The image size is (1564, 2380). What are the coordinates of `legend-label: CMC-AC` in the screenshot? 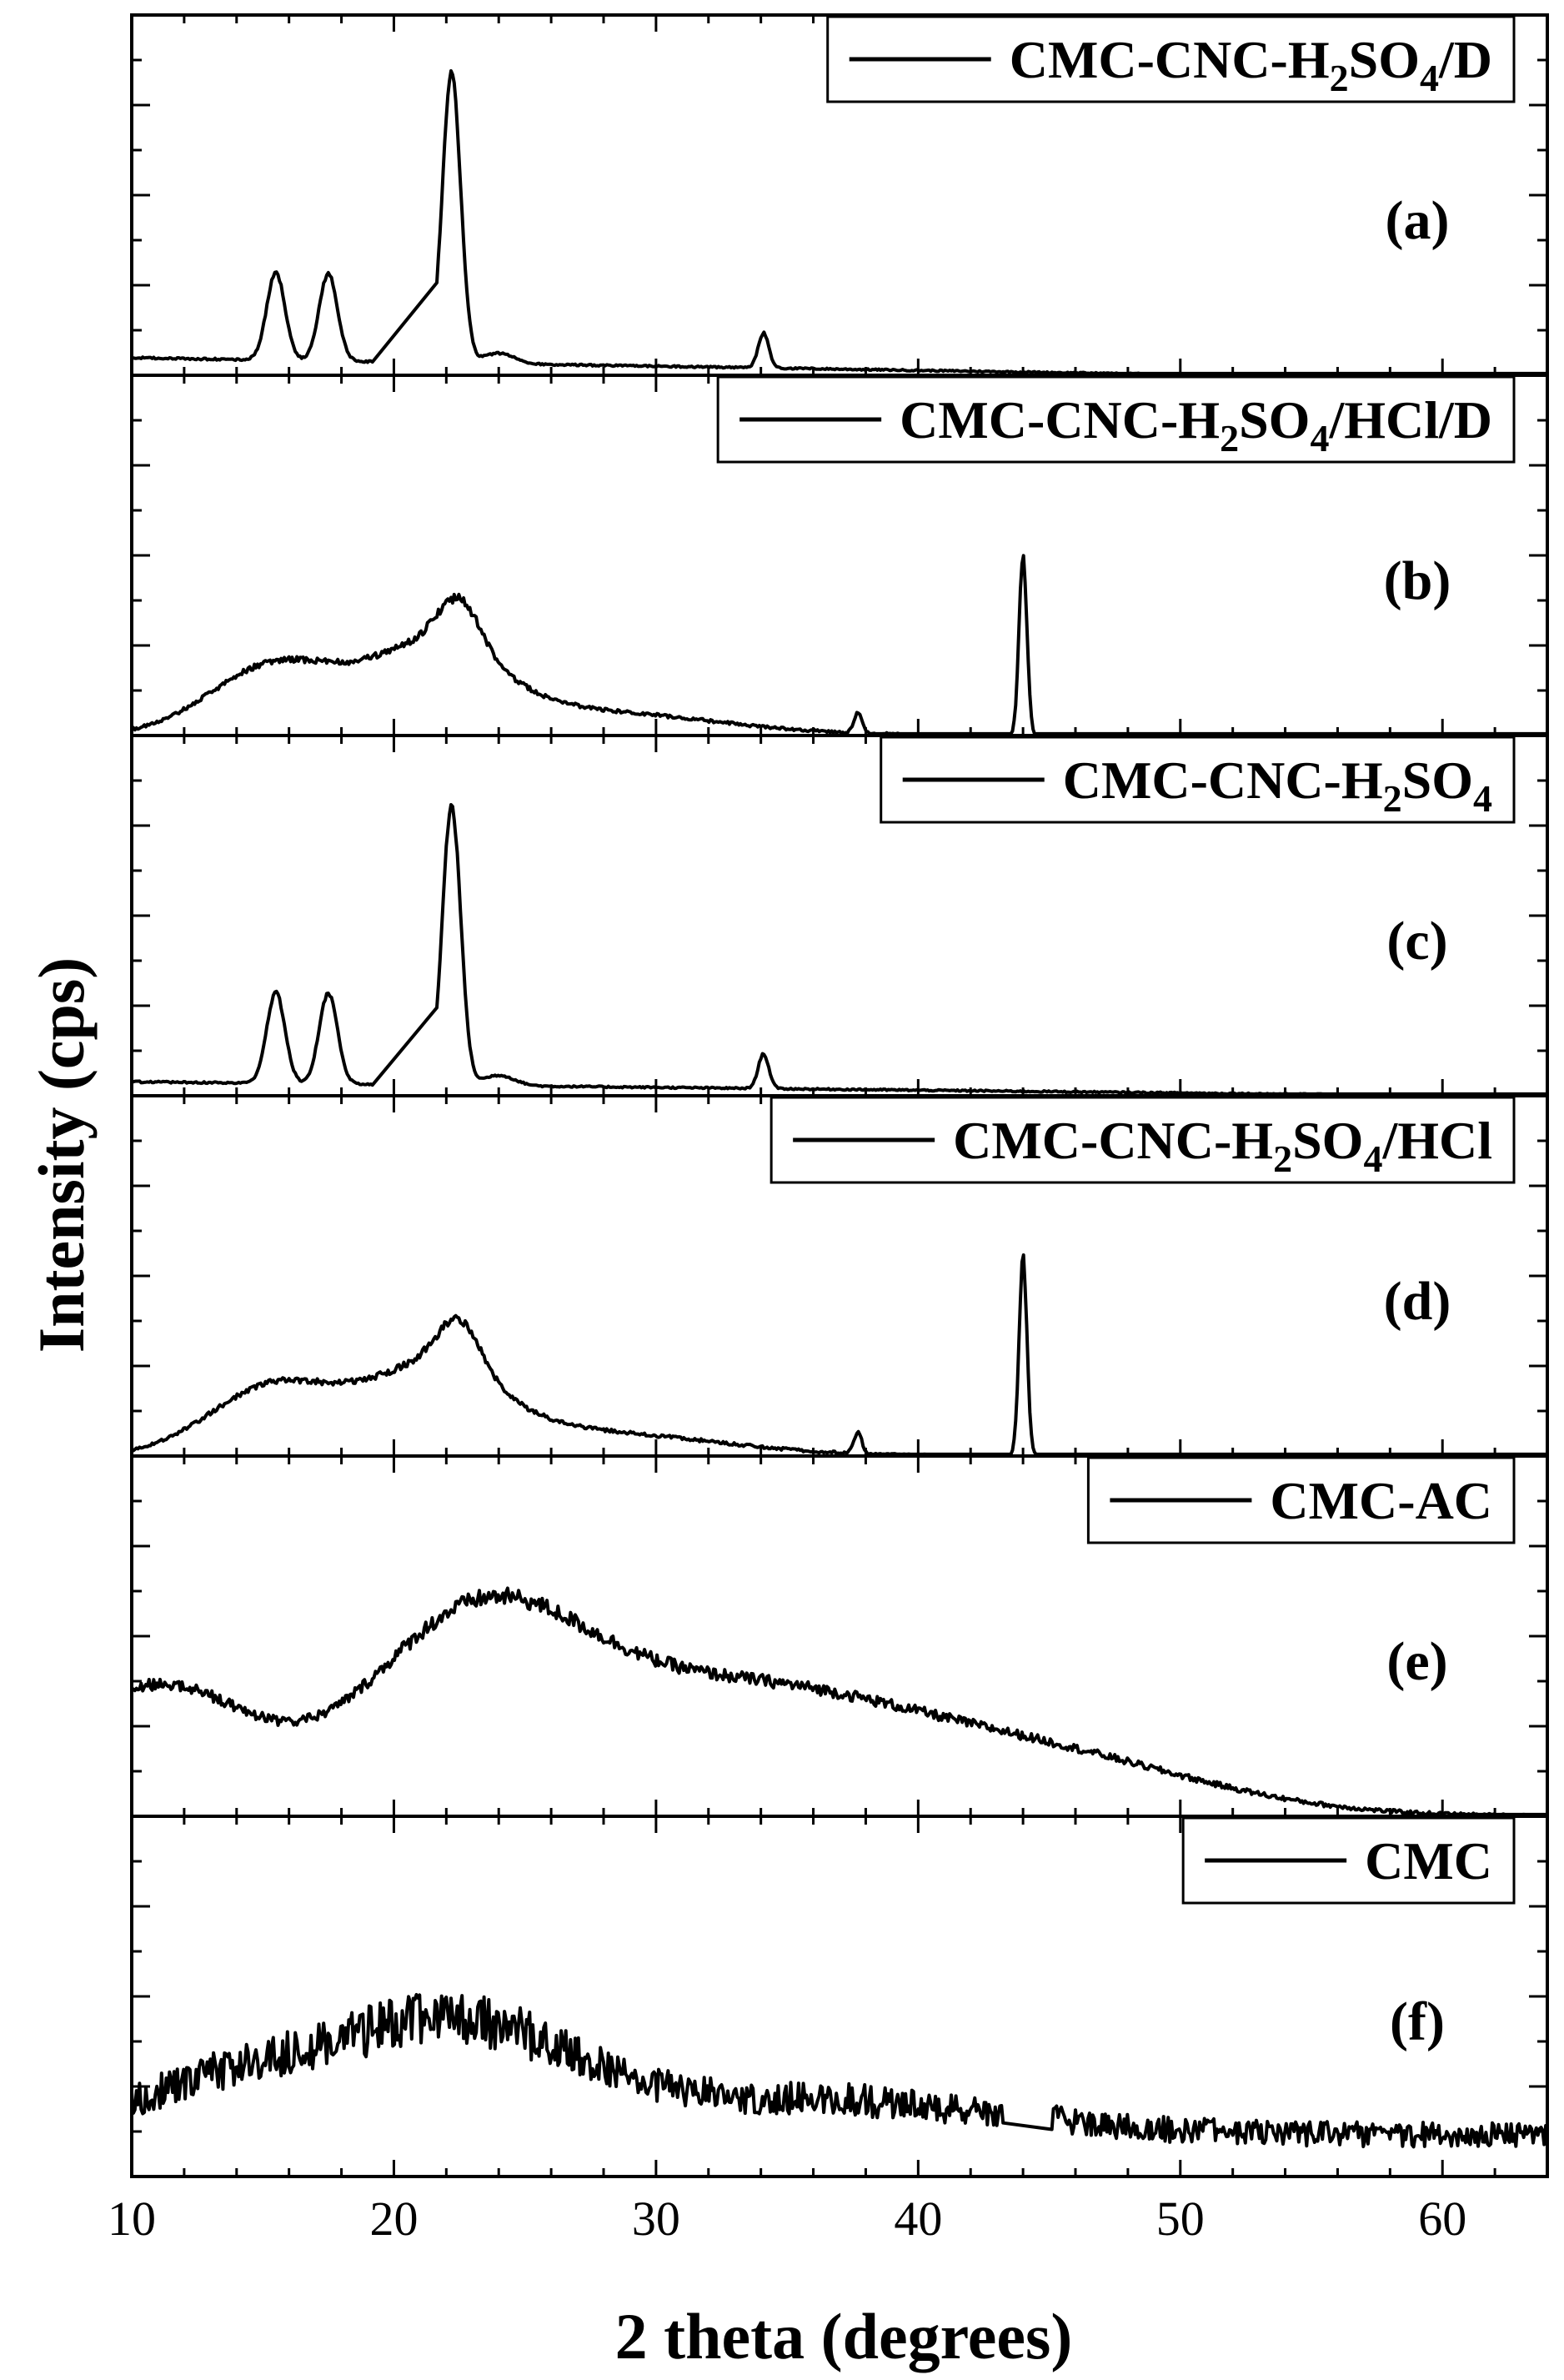 It's located at (1381, 1500).